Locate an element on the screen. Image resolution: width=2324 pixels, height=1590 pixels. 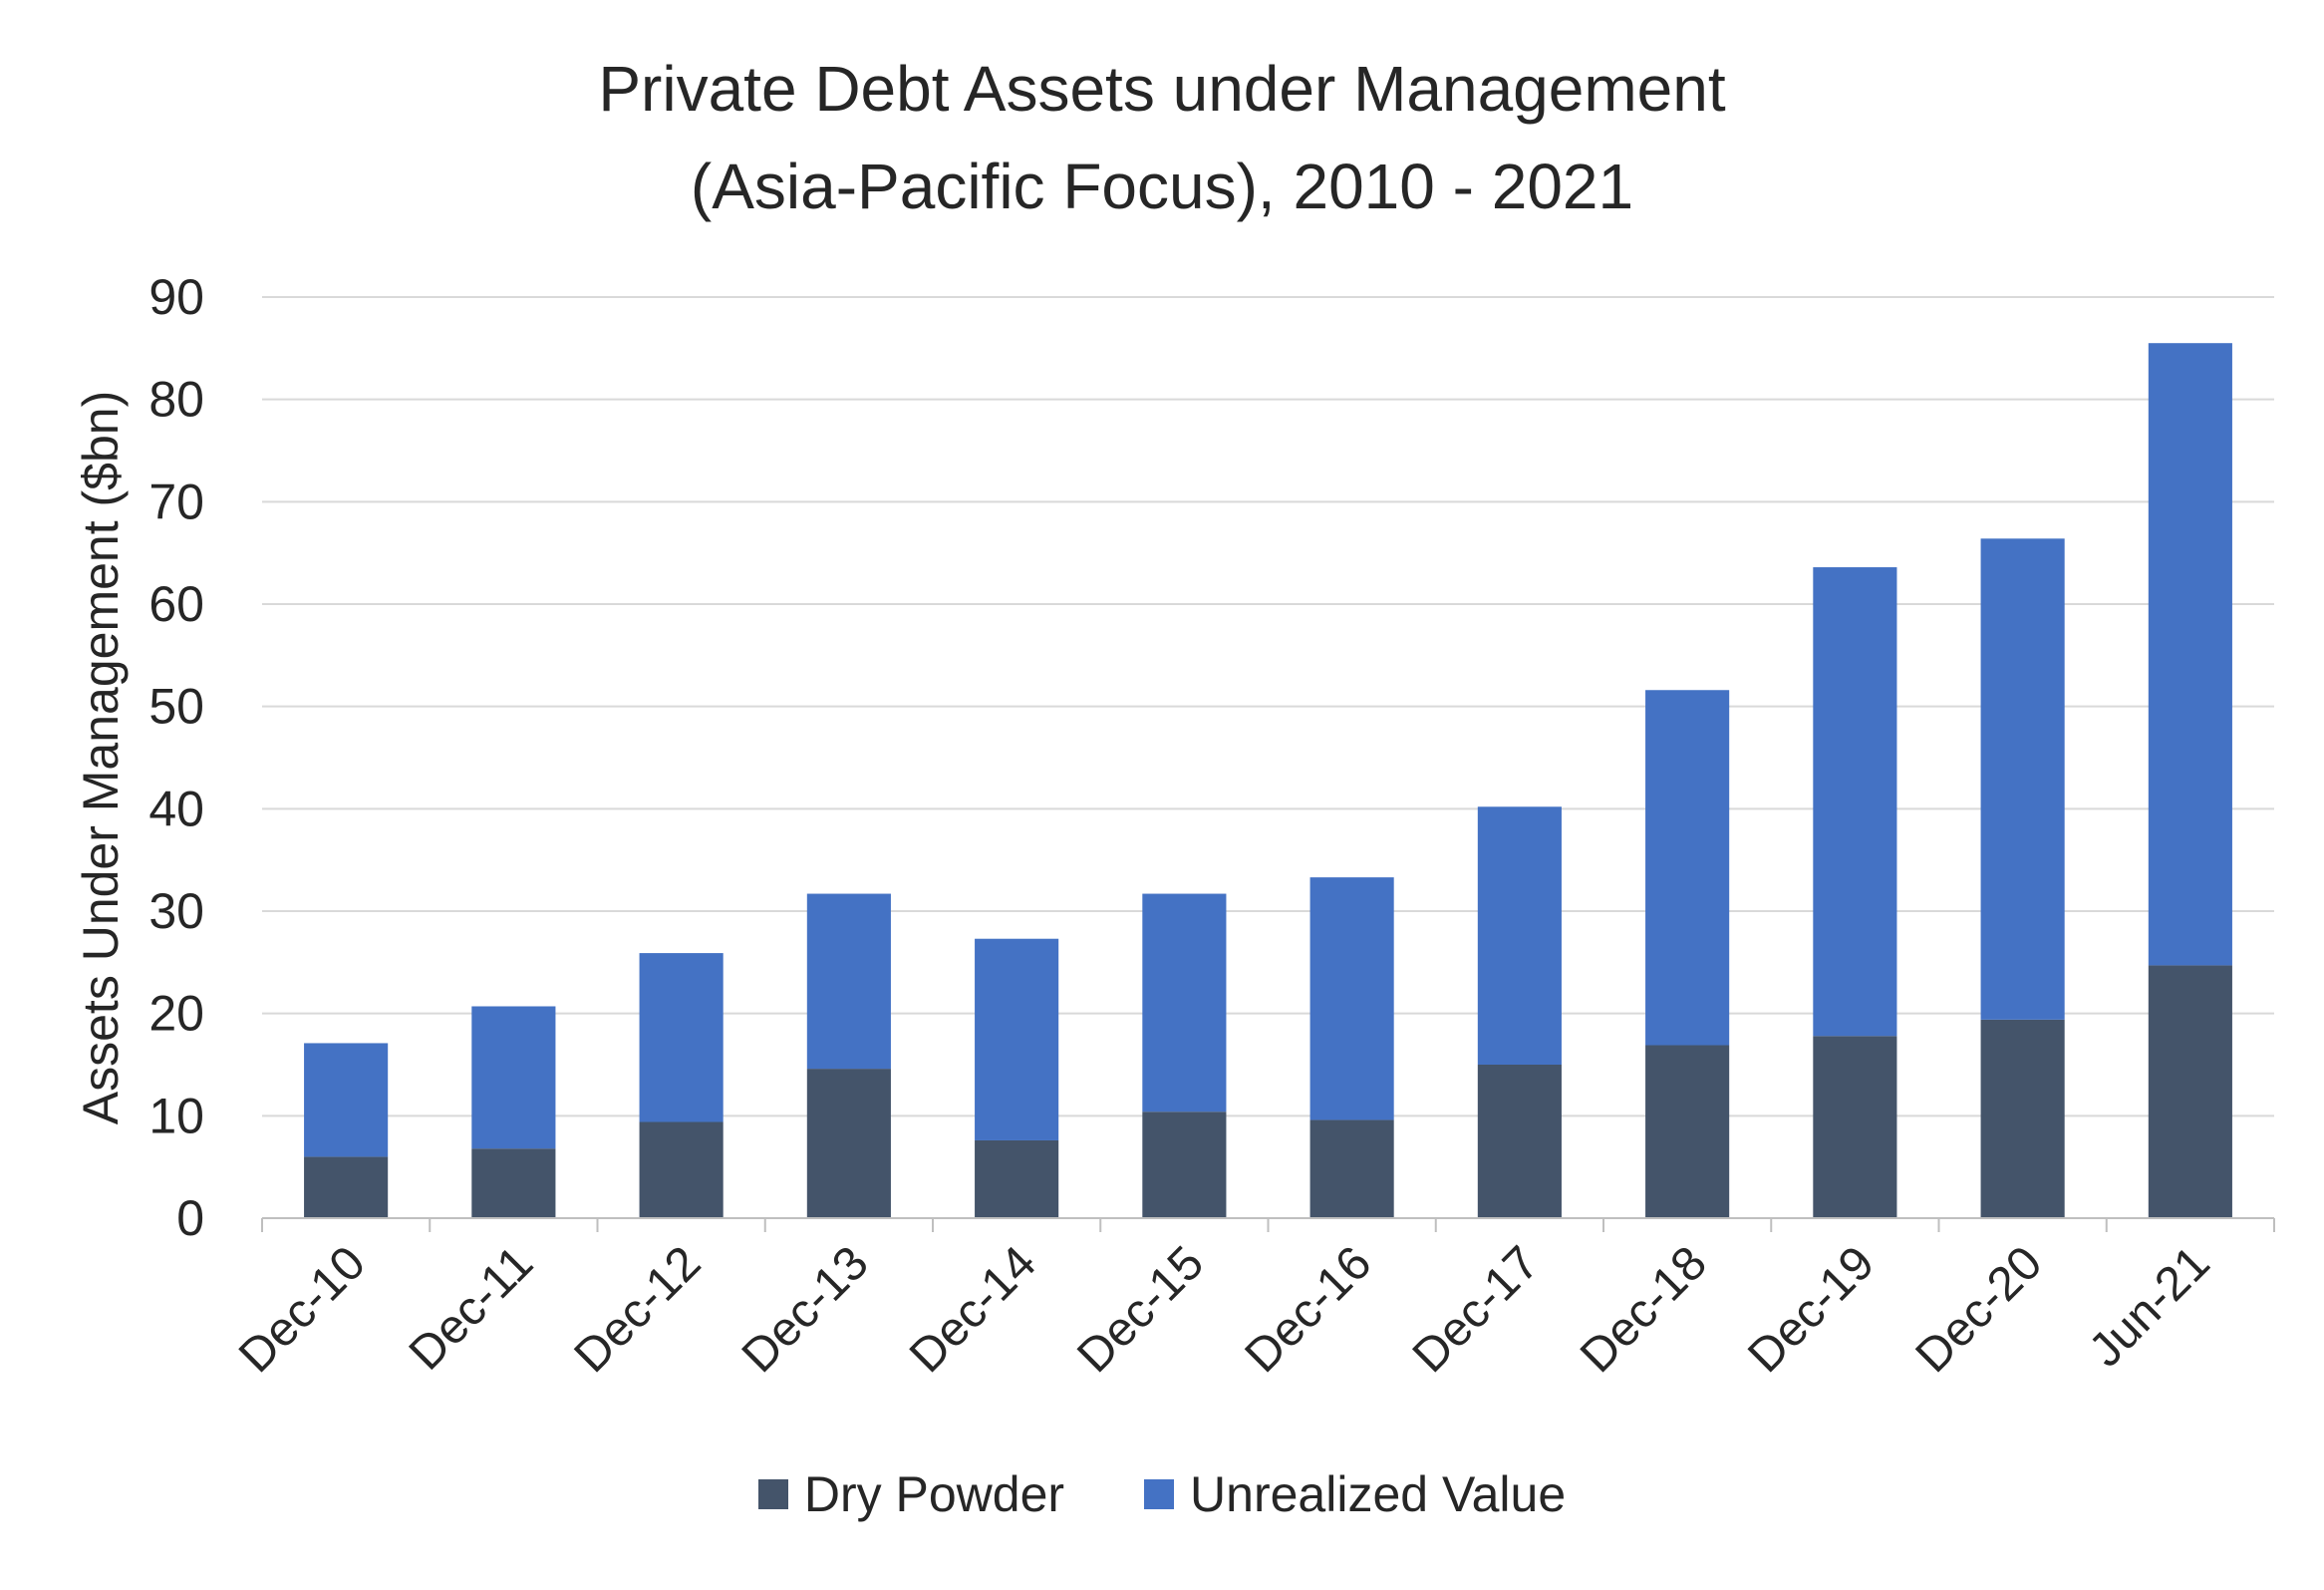
y-tick-label: 80 is located at coordinates (176, 400).